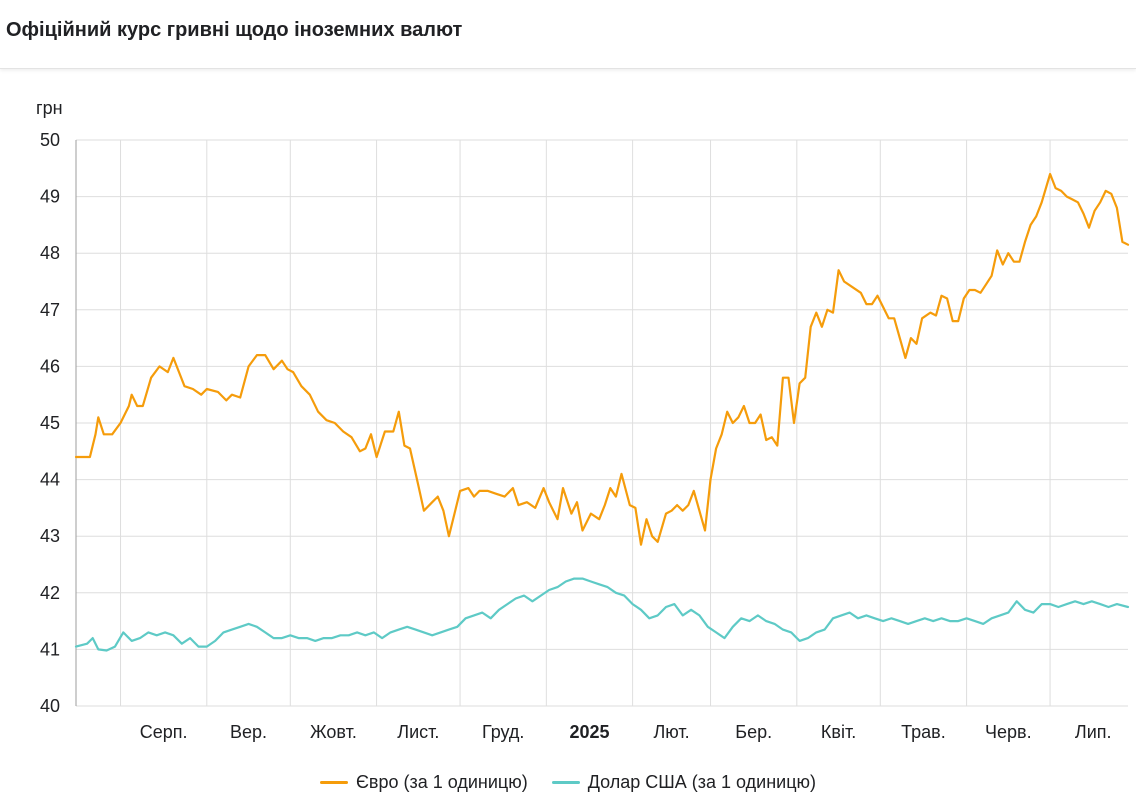  Describe the element at coordinates (248, 732) in the screenshot. I see `x-tick-label: Вер.` at that location.